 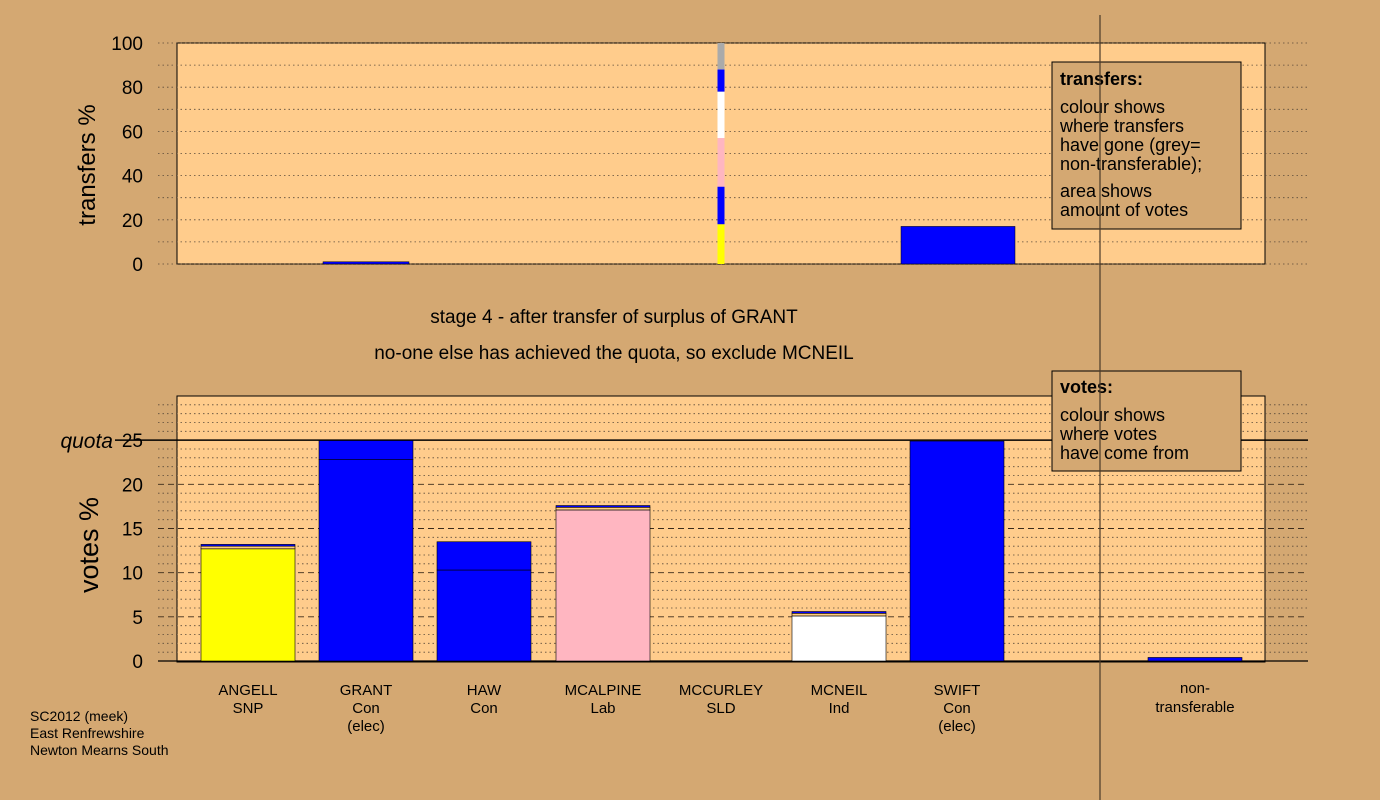 I want to click on candidate-label: Ind, so click(x=839, y=708).